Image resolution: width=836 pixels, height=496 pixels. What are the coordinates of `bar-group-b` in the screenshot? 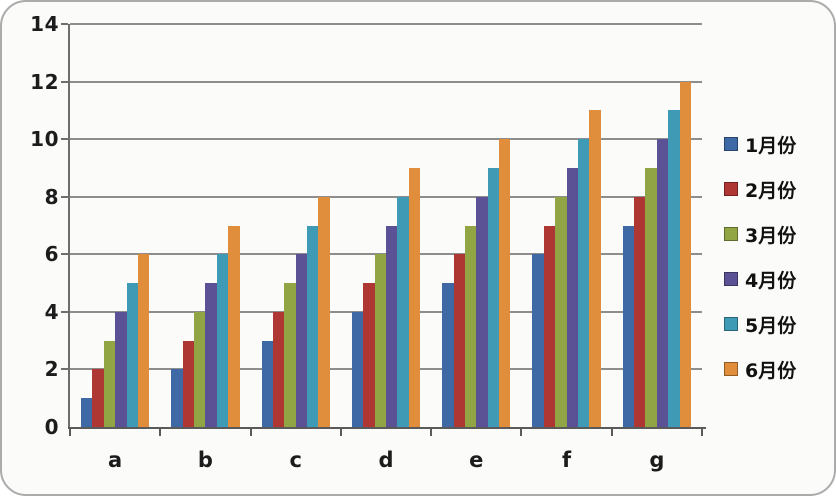 It's located at (205, 225).